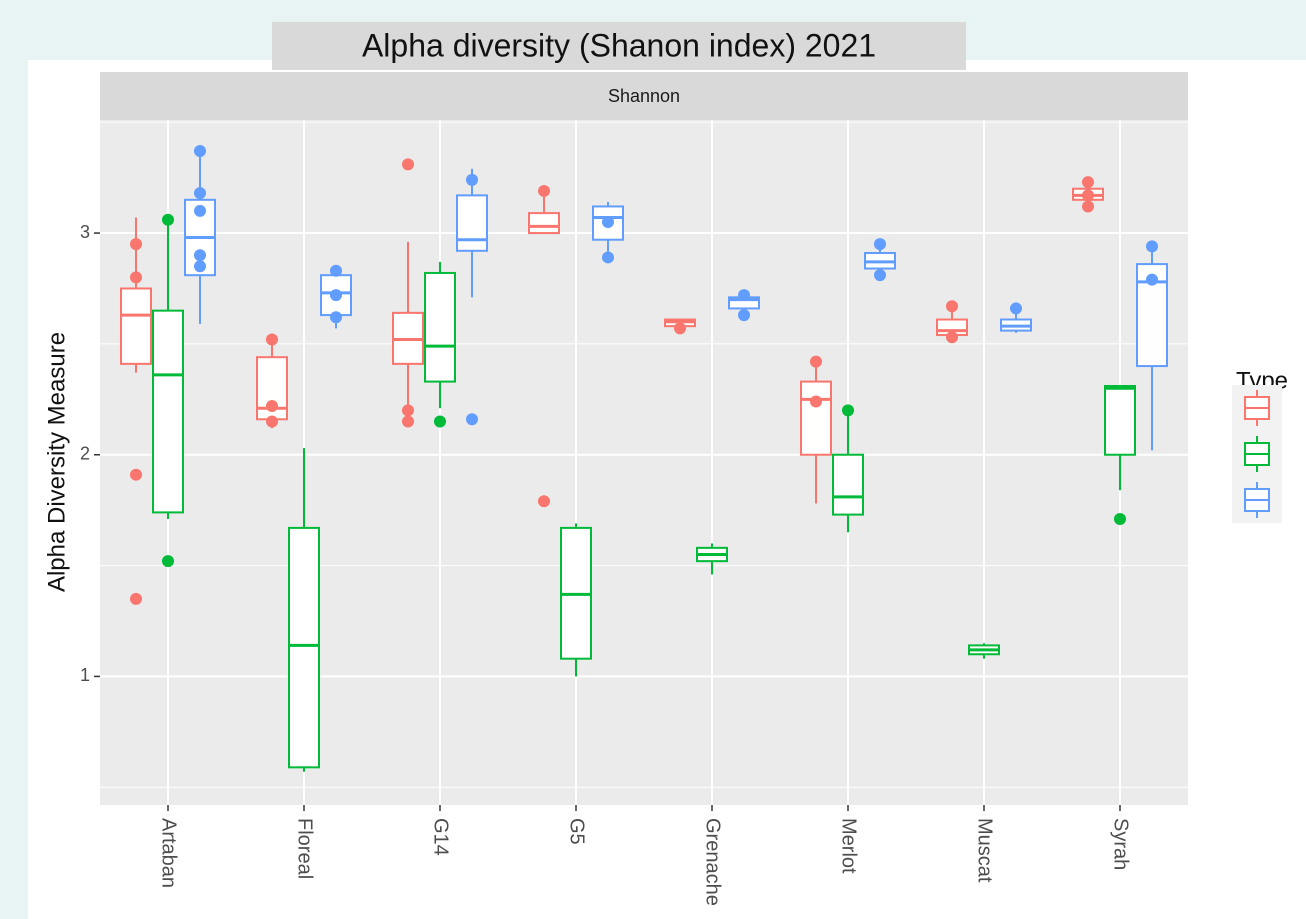  Describe the element at coordinates (577, 831) in the screenshot. I see `x-tick-label: G5` at that location.